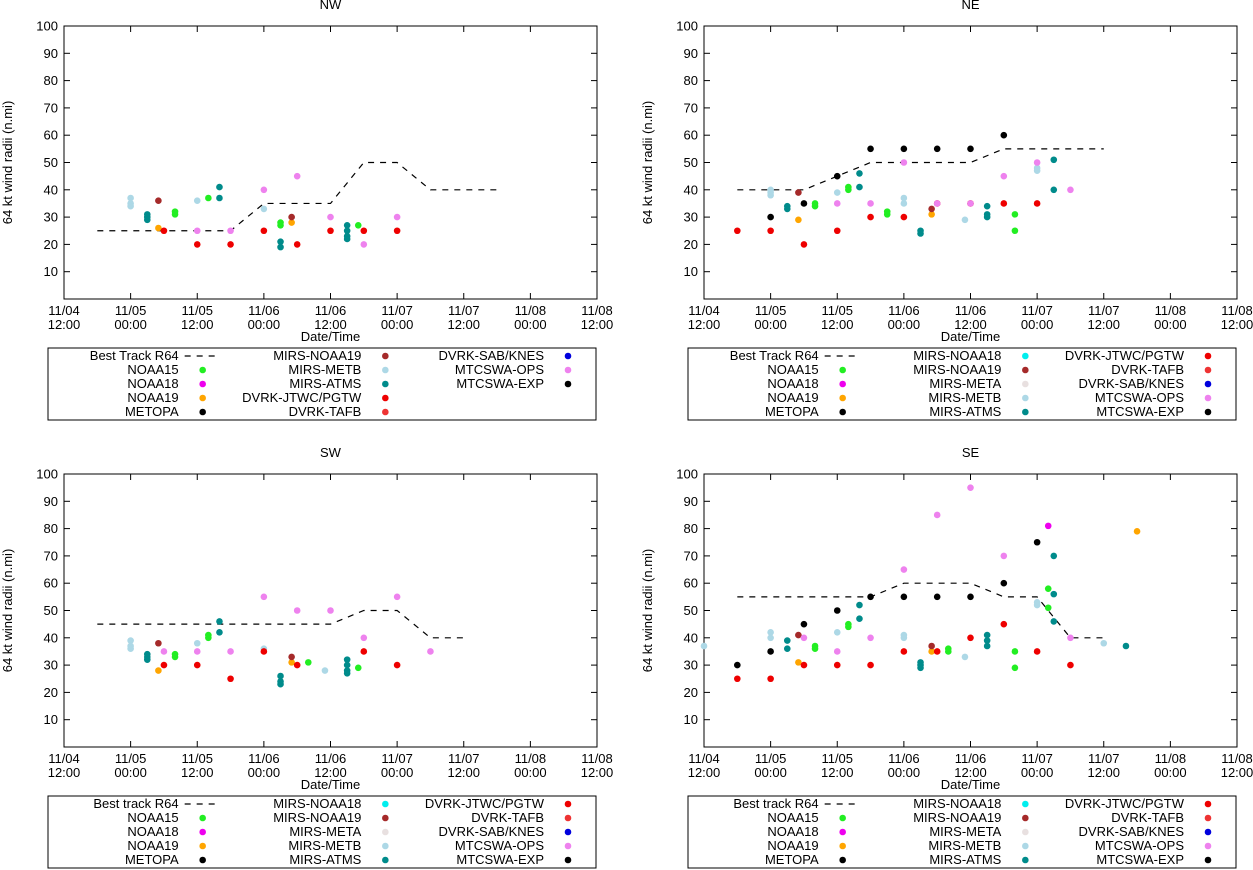 The height and width of the screenshot is (870, 1253). I want to click on legend-label: Best track R64, so click(775, 803).